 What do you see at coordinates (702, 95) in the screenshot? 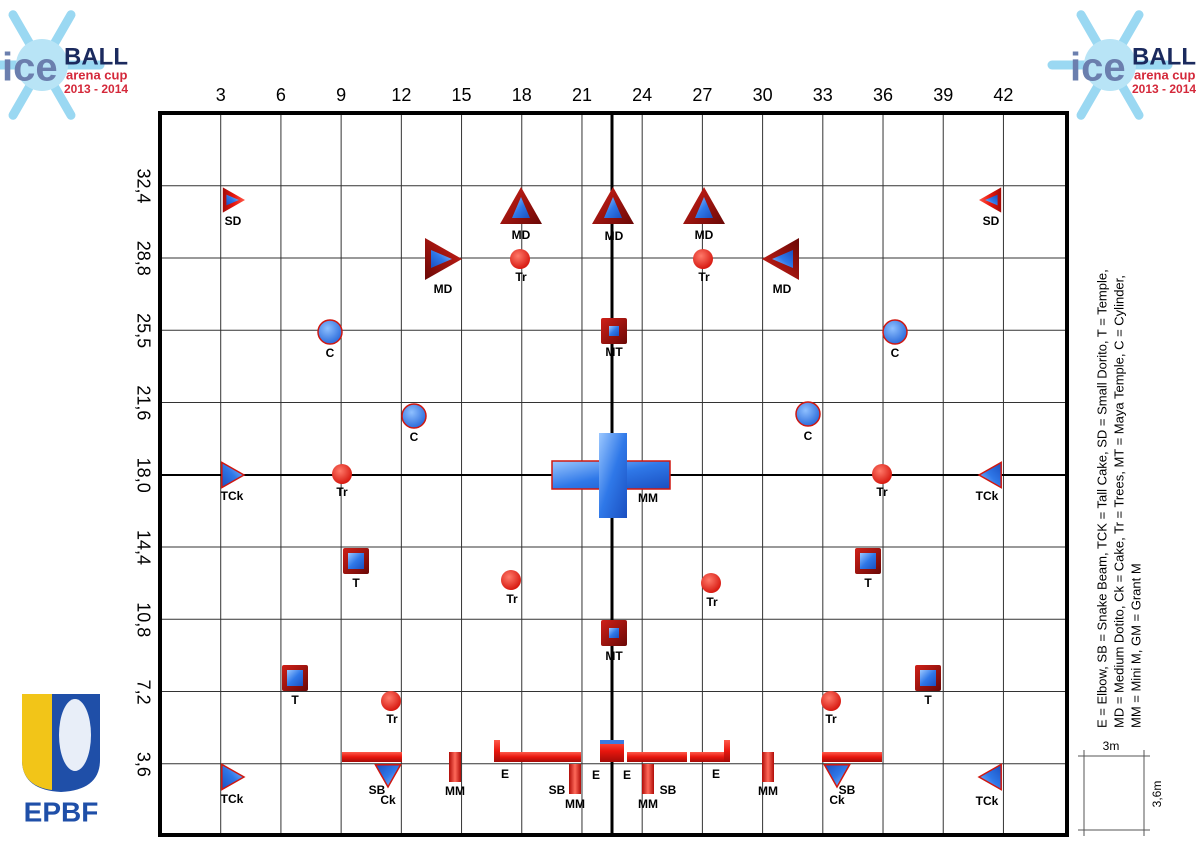
I see `column-label: 27` at bounding box center [702, 95].